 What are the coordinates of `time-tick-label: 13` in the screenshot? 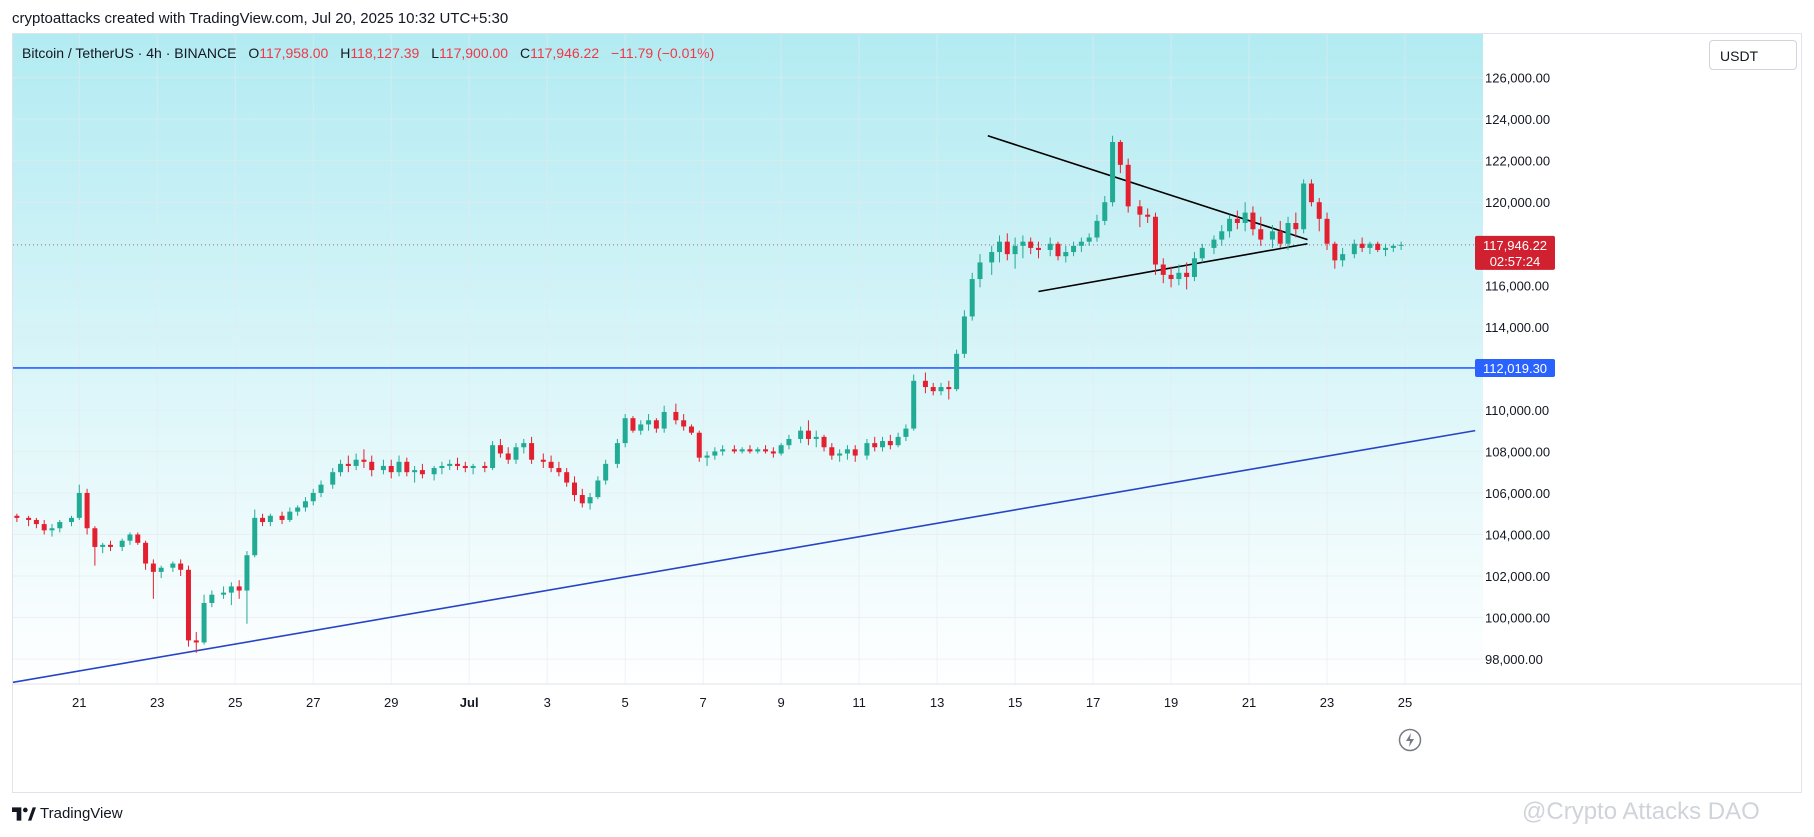 It's located at (937, 702).